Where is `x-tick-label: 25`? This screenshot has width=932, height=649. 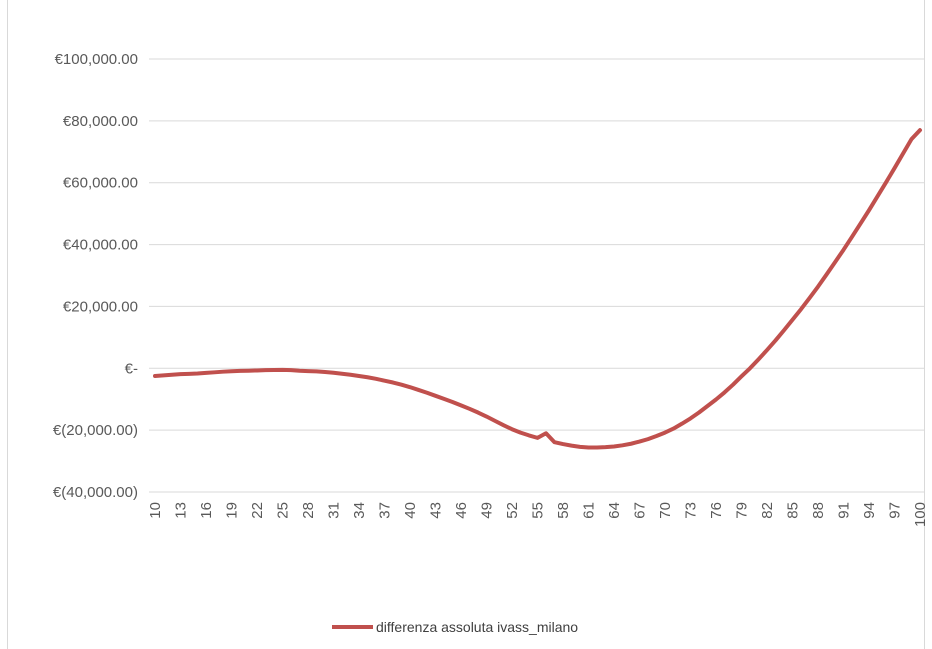 x-tick-label: 25 is located at coordinates (283, 510).